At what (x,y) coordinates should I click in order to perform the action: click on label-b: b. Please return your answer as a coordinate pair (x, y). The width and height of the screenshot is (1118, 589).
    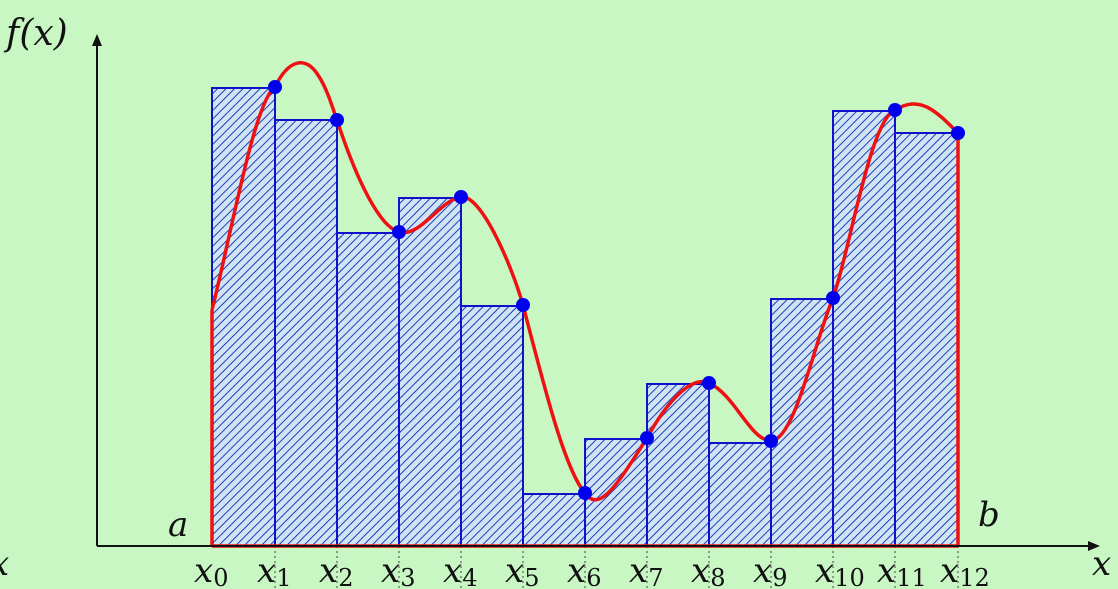
    Looking at the image, I should click on (989, 515).